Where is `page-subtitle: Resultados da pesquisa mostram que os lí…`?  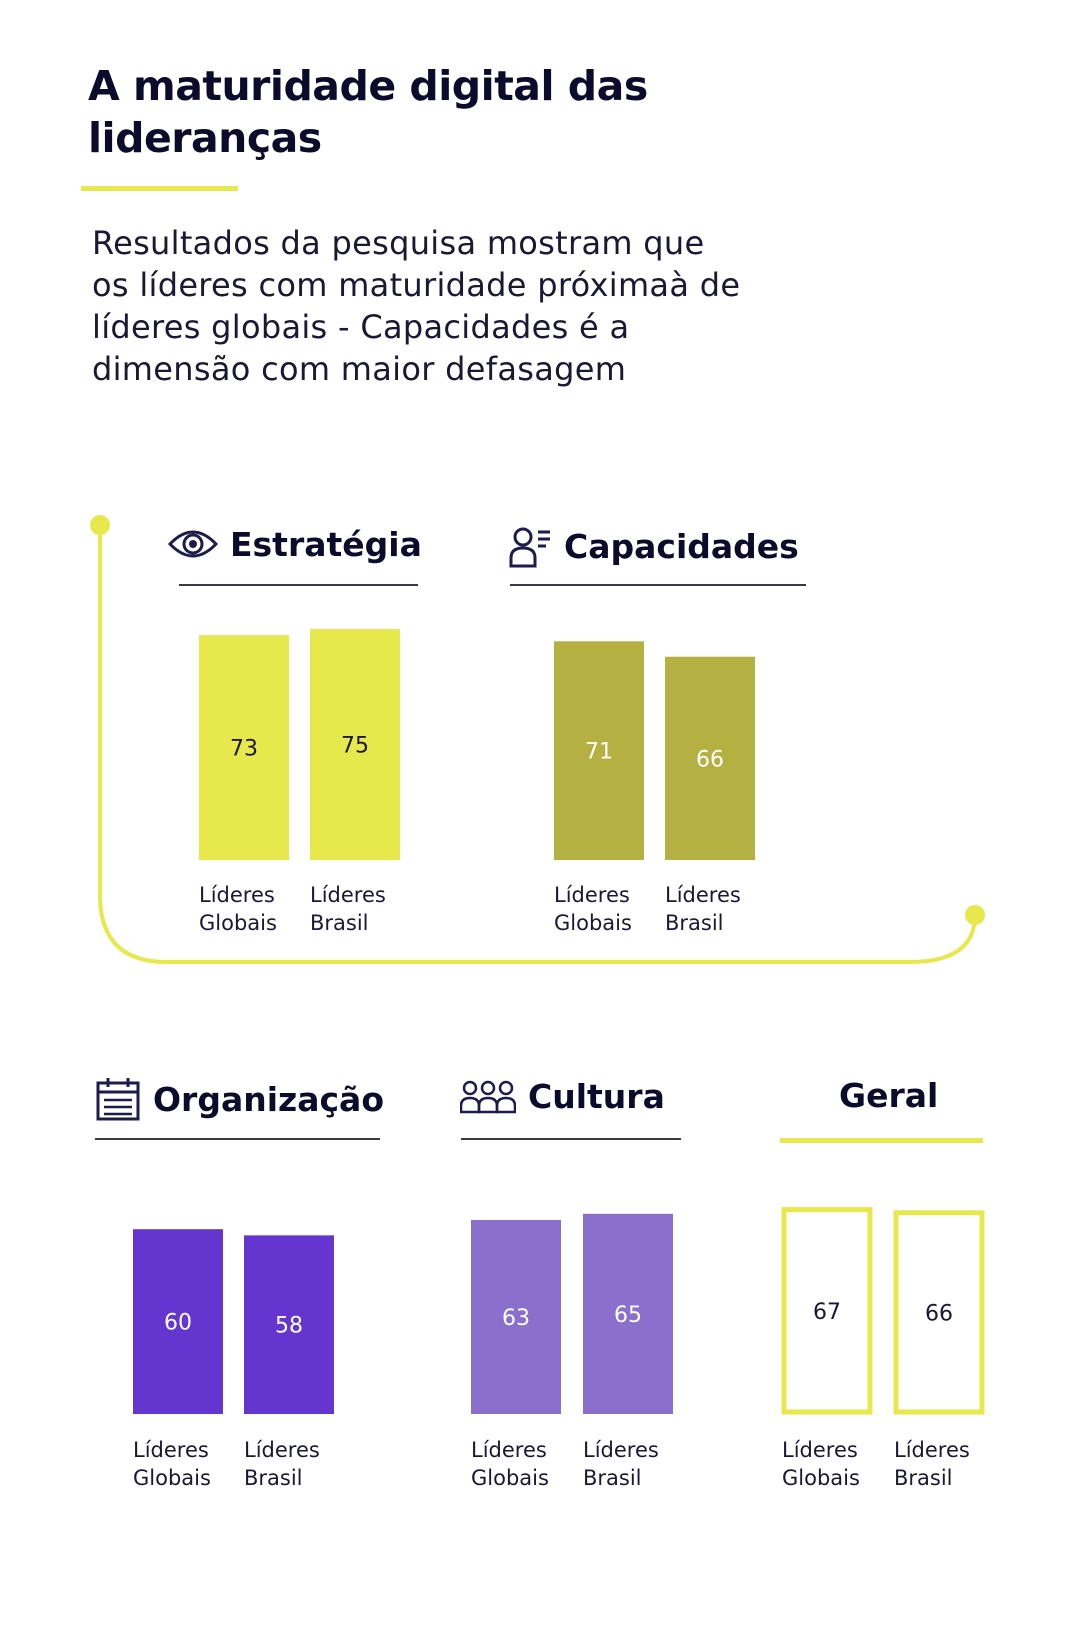
page-subtitle: Resultados da pesquisa mostram que os lí… is located at coordinates (416, 306).